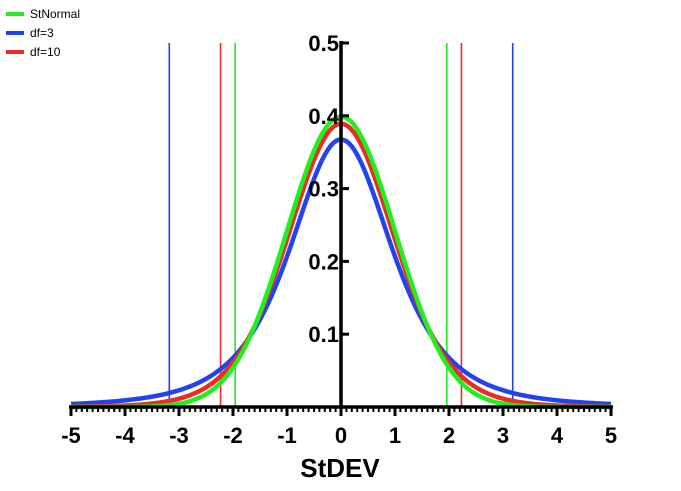 This screenshot has height=491, width=681. Describe the element at coordinates (15, 32) in the screenshot. I see `legend-swatch-df3` at that location.